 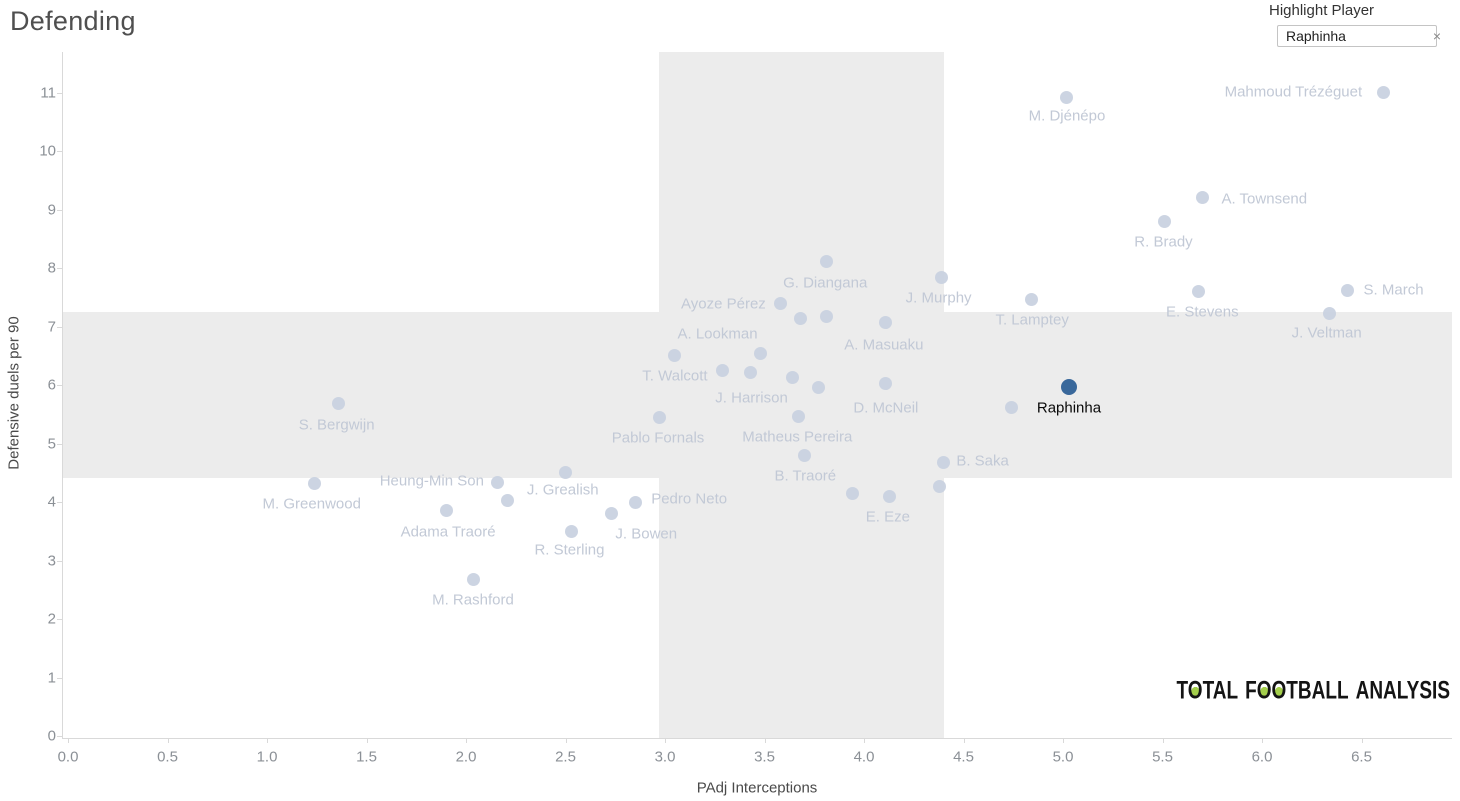 What do you see at coordinates (1219, 691) in the screenshot?
I see `logo-letter: A` at bounding box center [1219, 691].